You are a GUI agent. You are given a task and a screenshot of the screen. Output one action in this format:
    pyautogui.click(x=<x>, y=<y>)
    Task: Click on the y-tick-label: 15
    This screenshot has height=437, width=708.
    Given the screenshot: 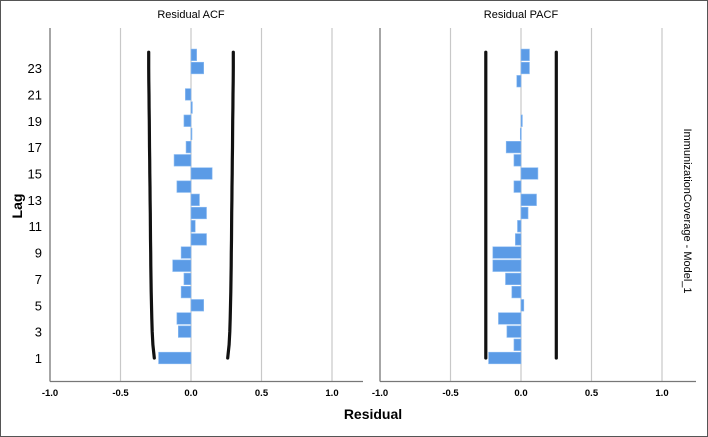 What is the action you would take?
    pyautogui.click(x=35, y=173)
    